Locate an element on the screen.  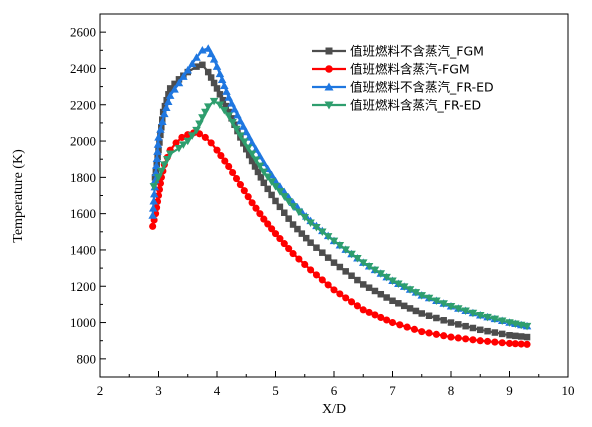
y-tick-label: 2000 is located at coordinates (83, 141).